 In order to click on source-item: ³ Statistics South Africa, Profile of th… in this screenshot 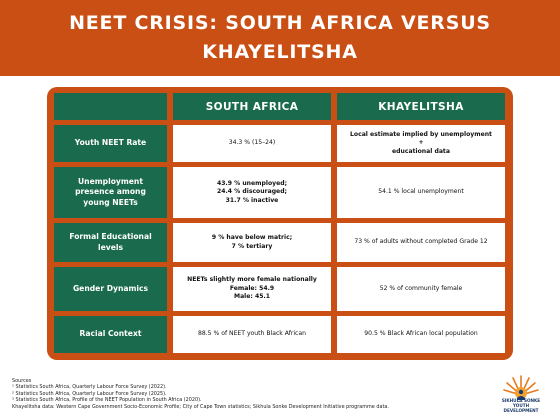, I will do `click(107, 400)`.